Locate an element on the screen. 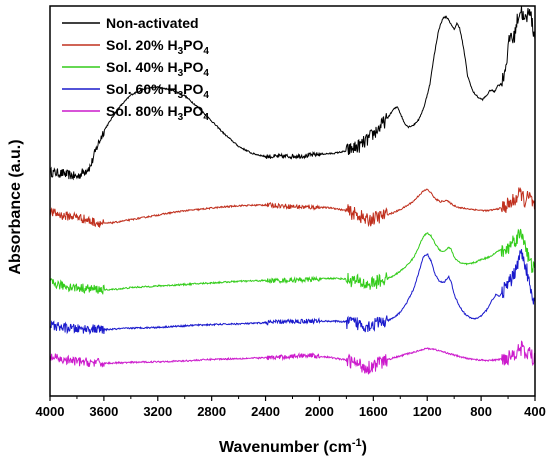 The height and width of the screenshot is (464, 550). x-axis-title: Wavenumber (cm-1) is located at coordinates (293, 446).